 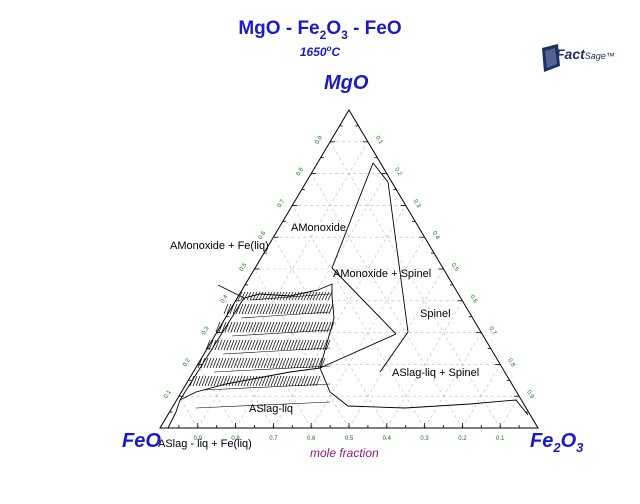 What do you see at coordinates (500, 439) in the screenshot?
I see `tick-label-bottom: 0.1` at bounding box center [500, 439].